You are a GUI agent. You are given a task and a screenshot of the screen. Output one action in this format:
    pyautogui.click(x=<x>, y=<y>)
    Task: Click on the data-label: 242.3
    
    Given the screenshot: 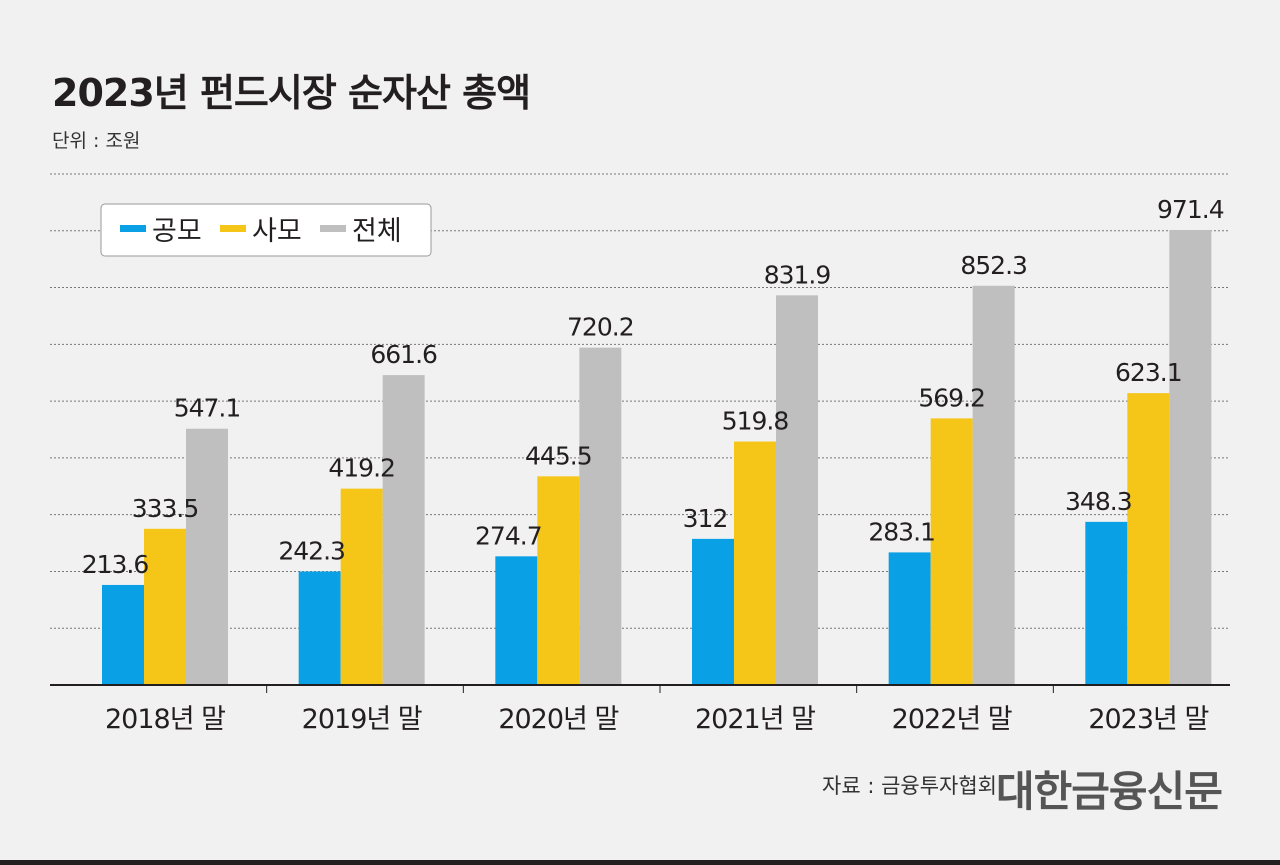 What is the action you would take?
    pyautogui.click(x=311, y=551)
    